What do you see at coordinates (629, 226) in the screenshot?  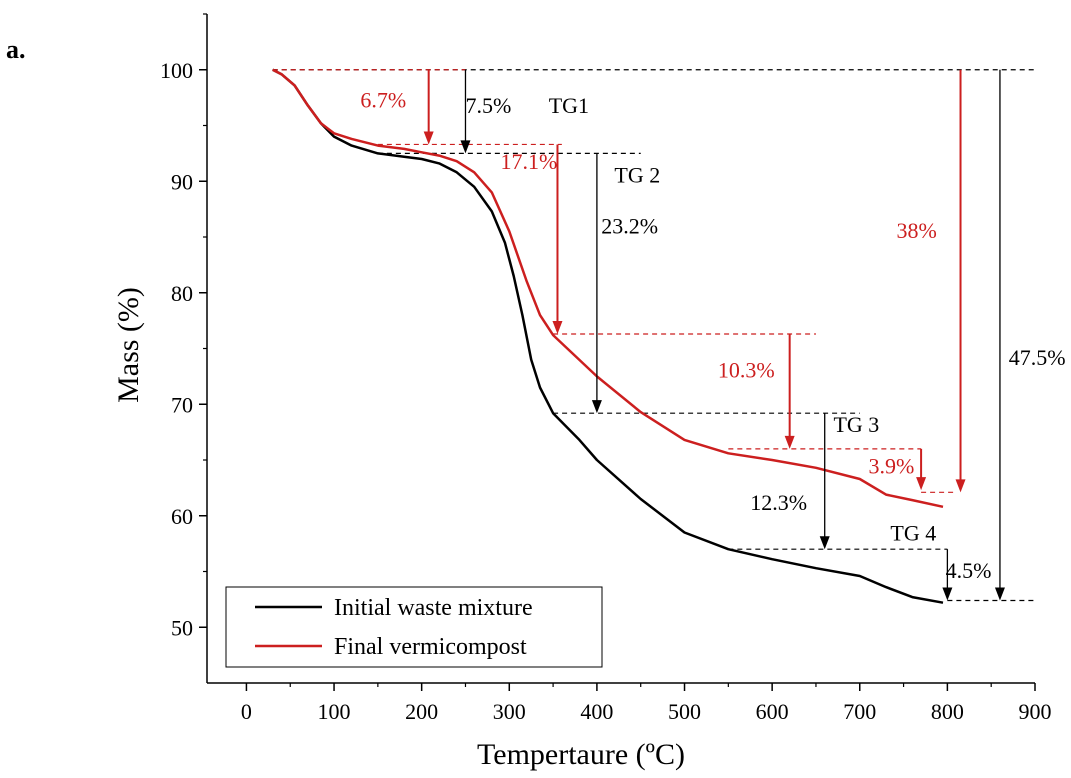 I see `annotation-label: 23.2%` at bounding box center [629, 226].